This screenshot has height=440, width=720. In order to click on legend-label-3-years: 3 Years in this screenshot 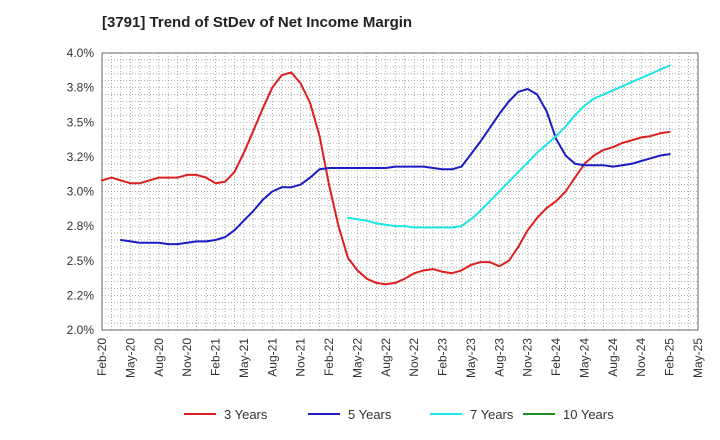, I will do `click(246, 414)`.